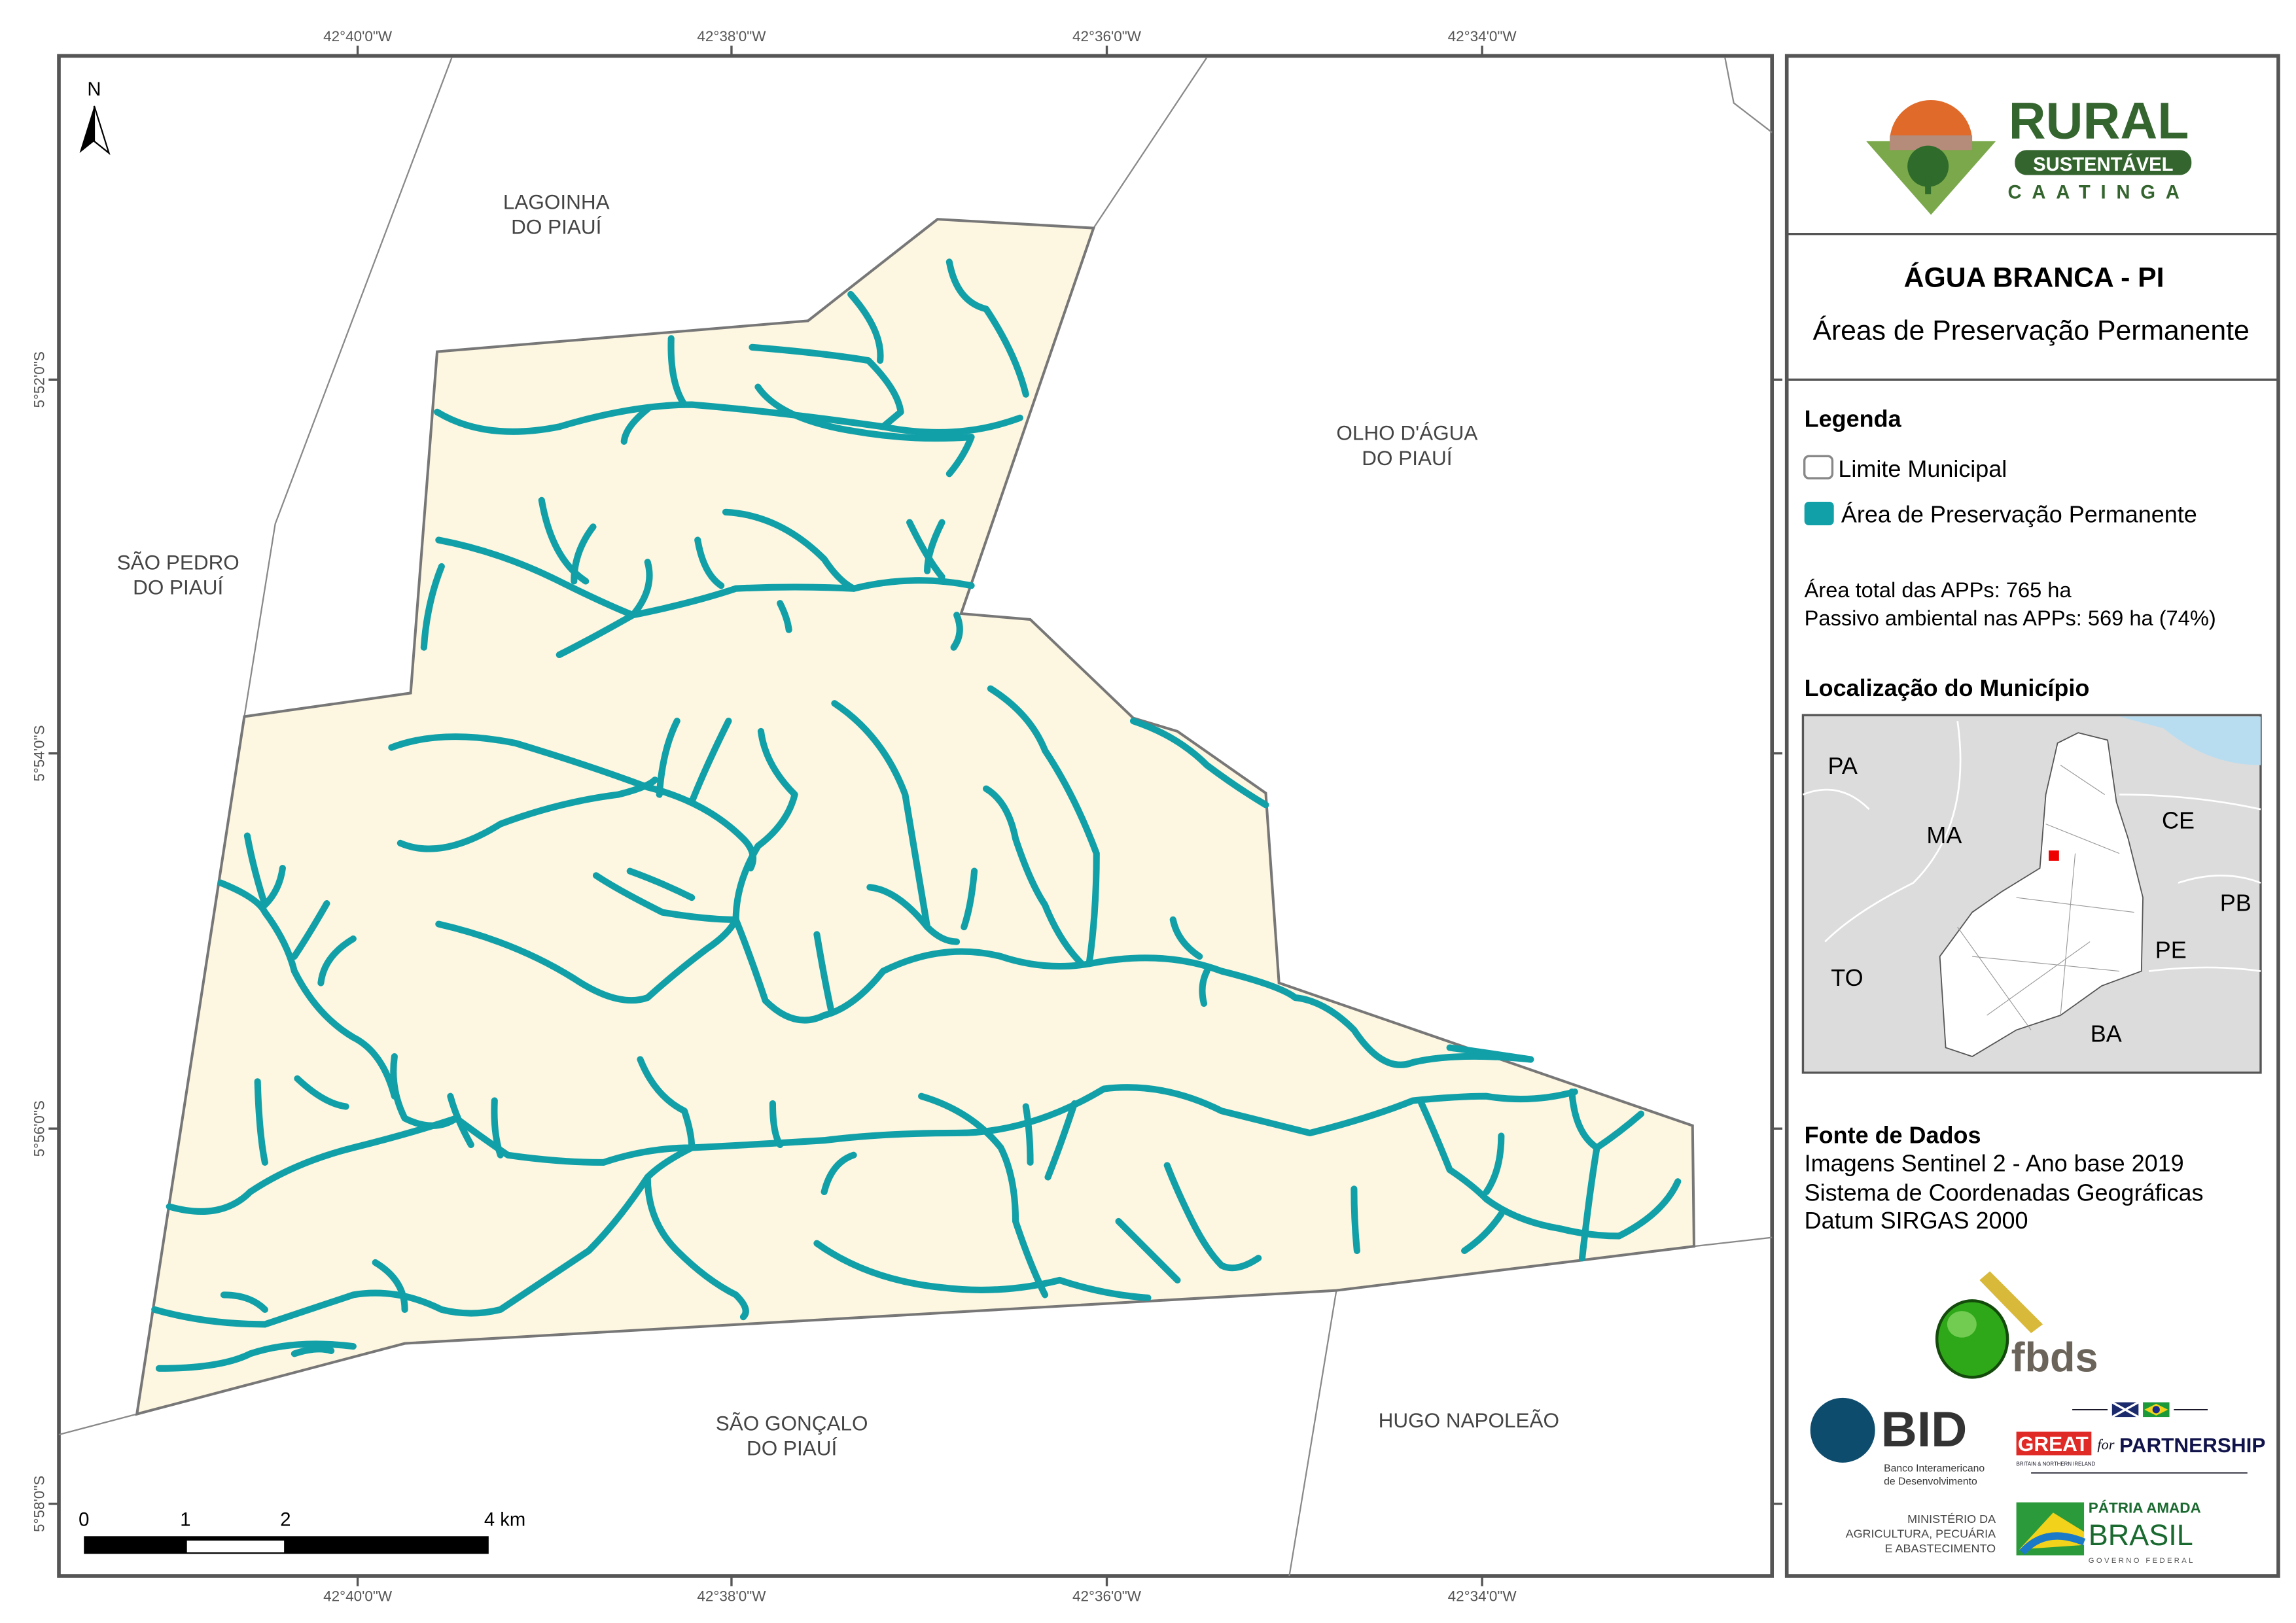 The height and width of the screenshot is (1623, 2296). What do you see at coordinates (1922, 469) in the screenshot?
I see `legend-item-boundary: Limite Municipal` at bounding box center [1922, 469].